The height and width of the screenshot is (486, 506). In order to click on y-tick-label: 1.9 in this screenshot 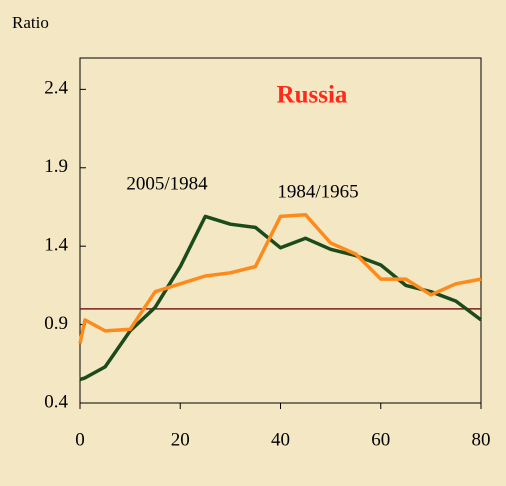, I will do `click(56, 166)`.